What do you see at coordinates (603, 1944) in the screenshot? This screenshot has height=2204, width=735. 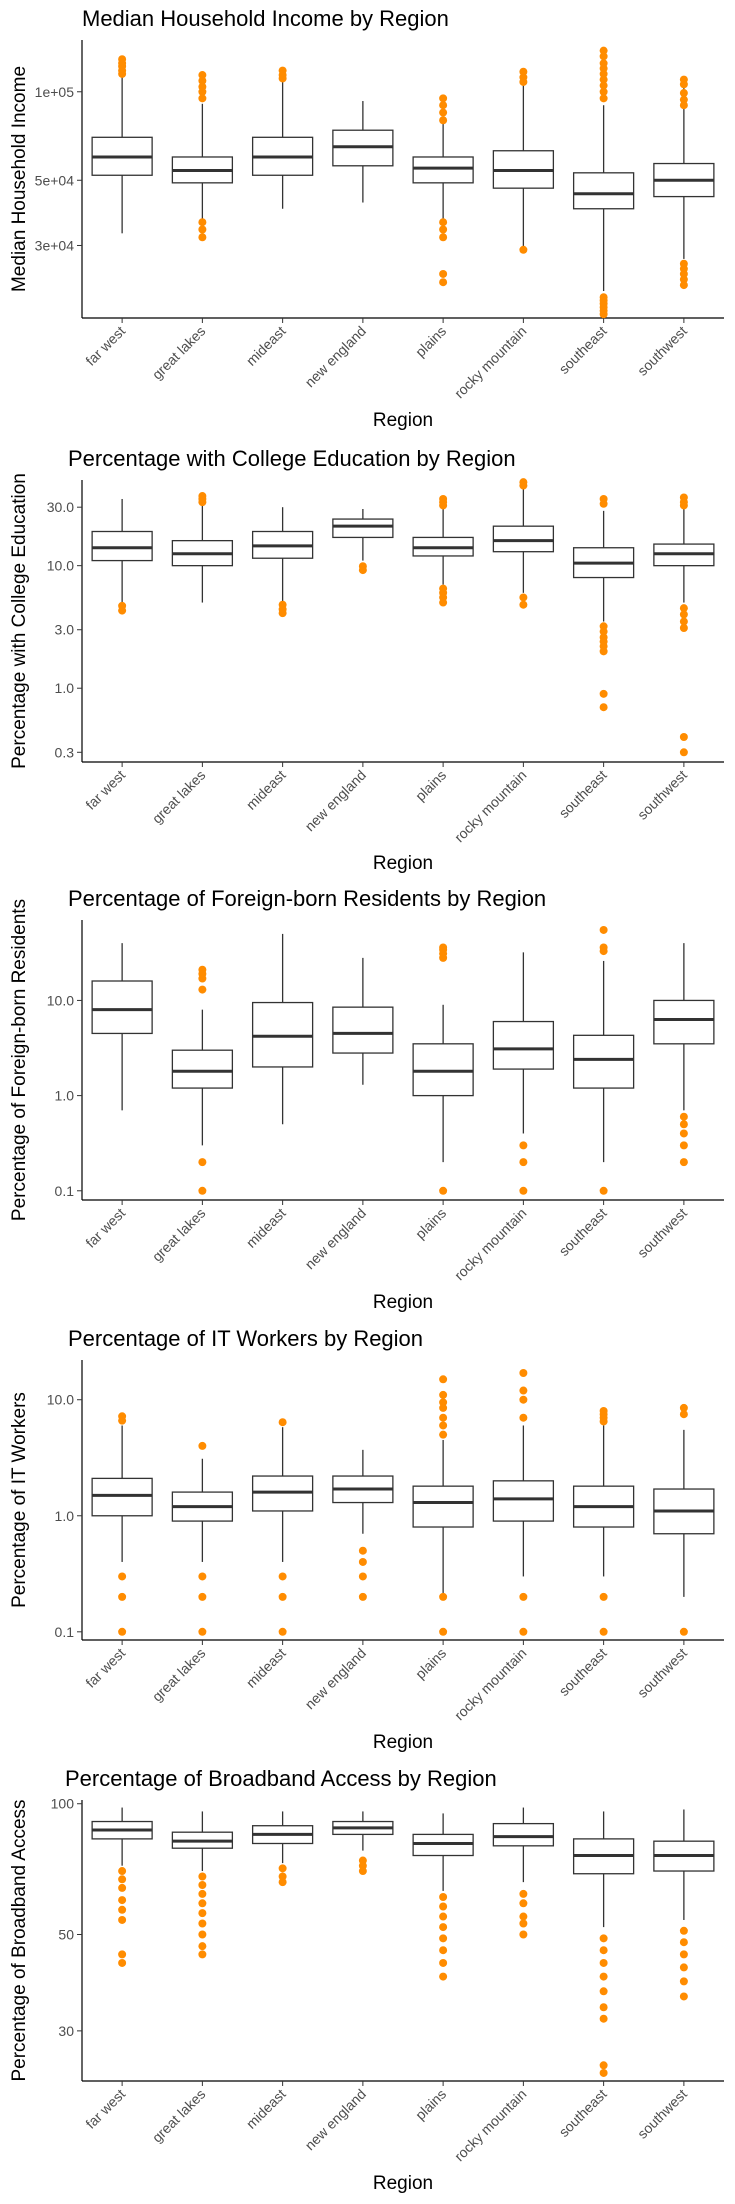 I see `box-southeast` at bounding box center [603, 1944].